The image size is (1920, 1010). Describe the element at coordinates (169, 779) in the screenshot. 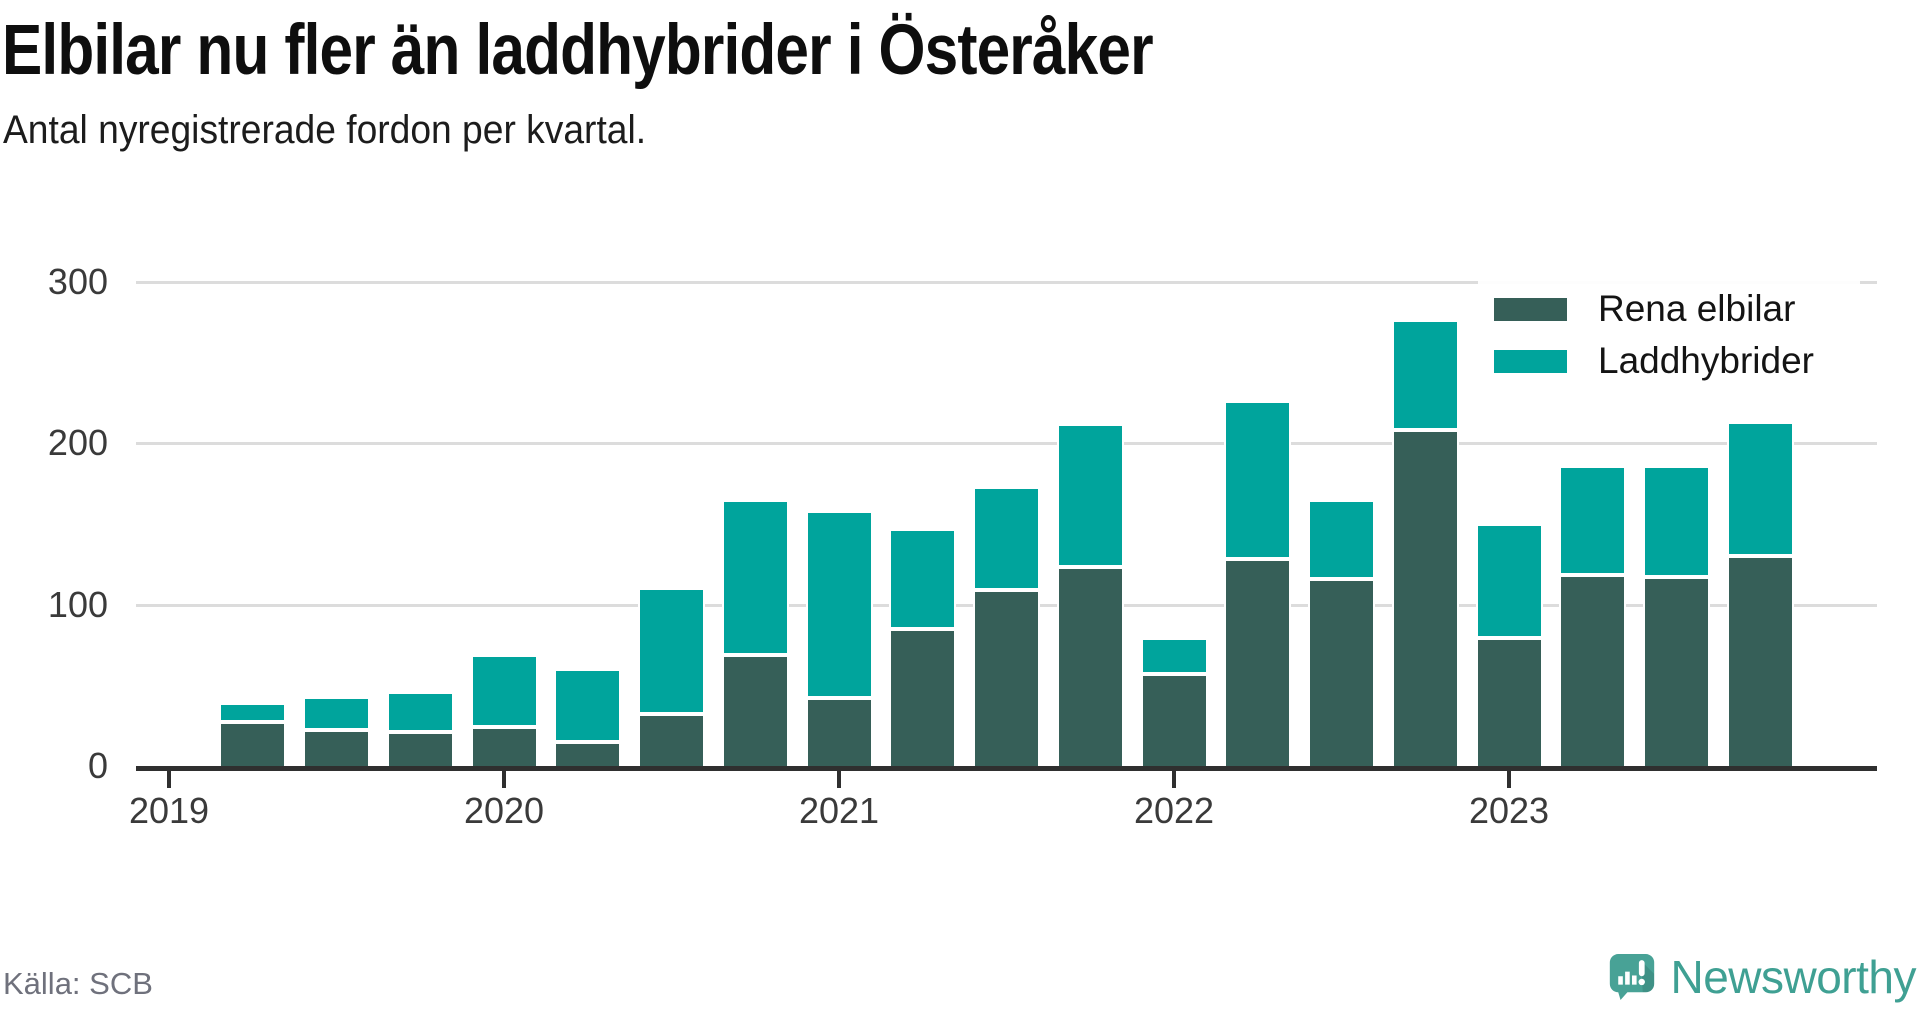

I see `x-axis-tick-2019` at that location.